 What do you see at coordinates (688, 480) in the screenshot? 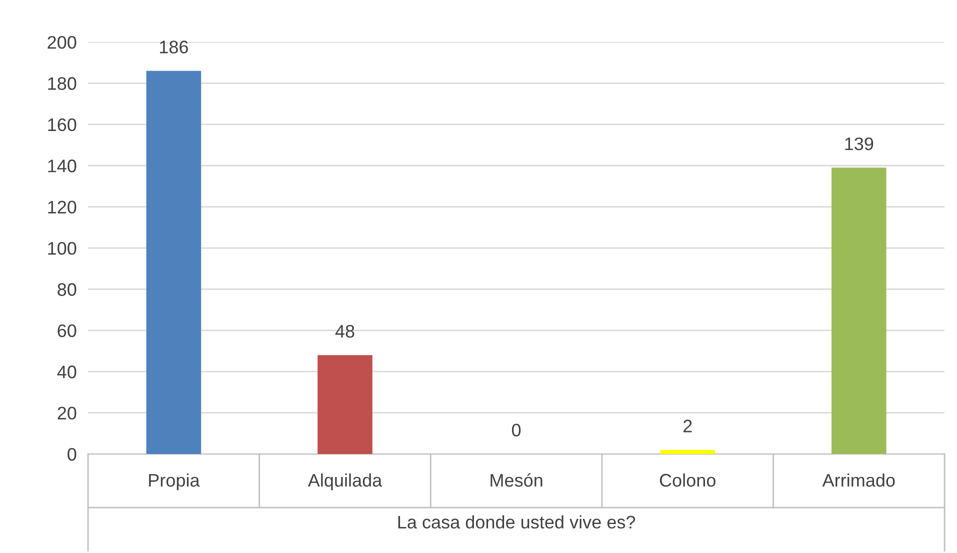
I see `x-tick-label: Colono` at bounding box center [688, 480].